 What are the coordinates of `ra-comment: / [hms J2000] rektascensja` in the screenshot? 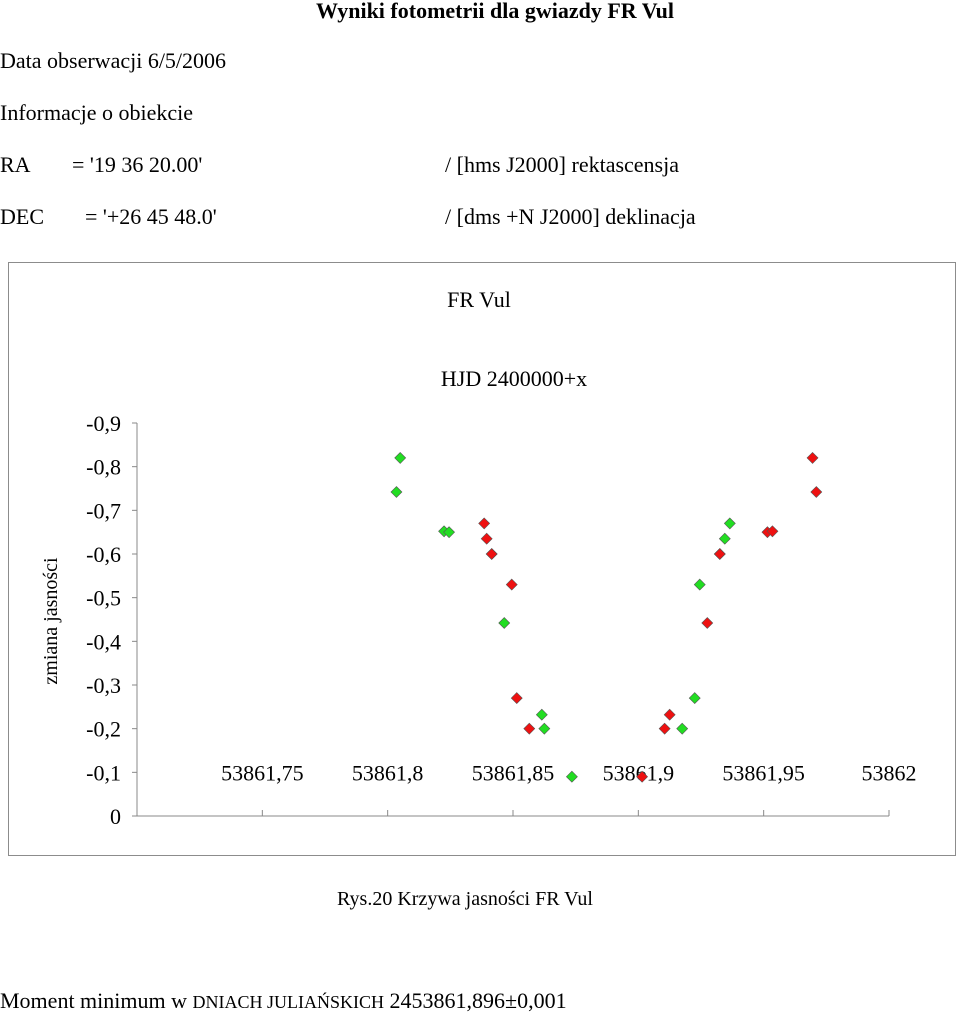 It's located at (562, 164).